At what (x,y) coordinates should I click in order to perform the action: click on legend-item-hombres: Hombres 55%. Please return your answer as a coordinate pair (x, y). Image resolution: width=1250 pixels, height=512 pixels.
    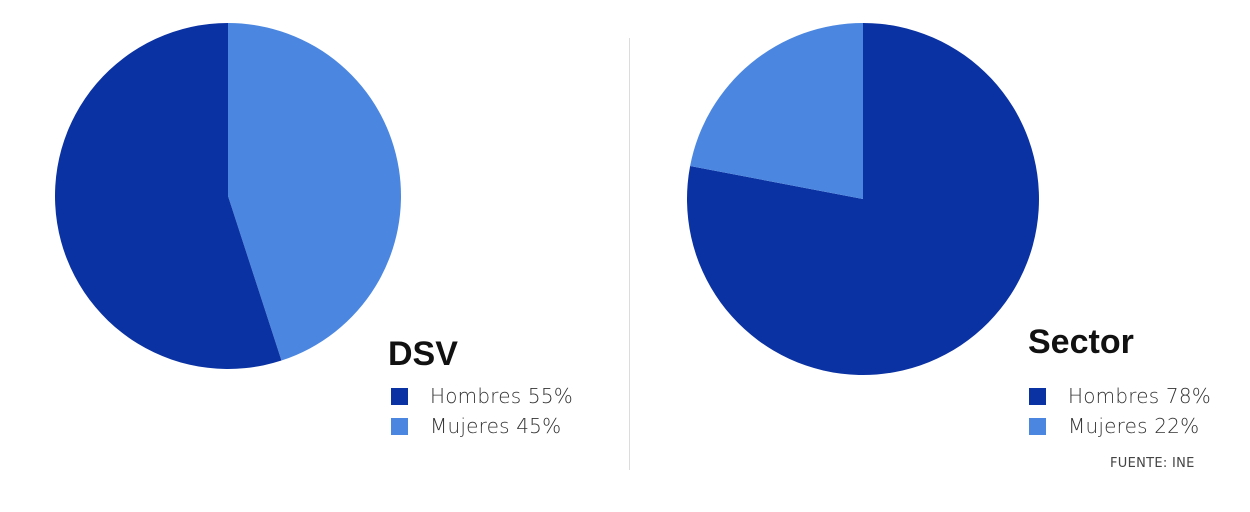
    Looking at the image, I should click on (482, 396).